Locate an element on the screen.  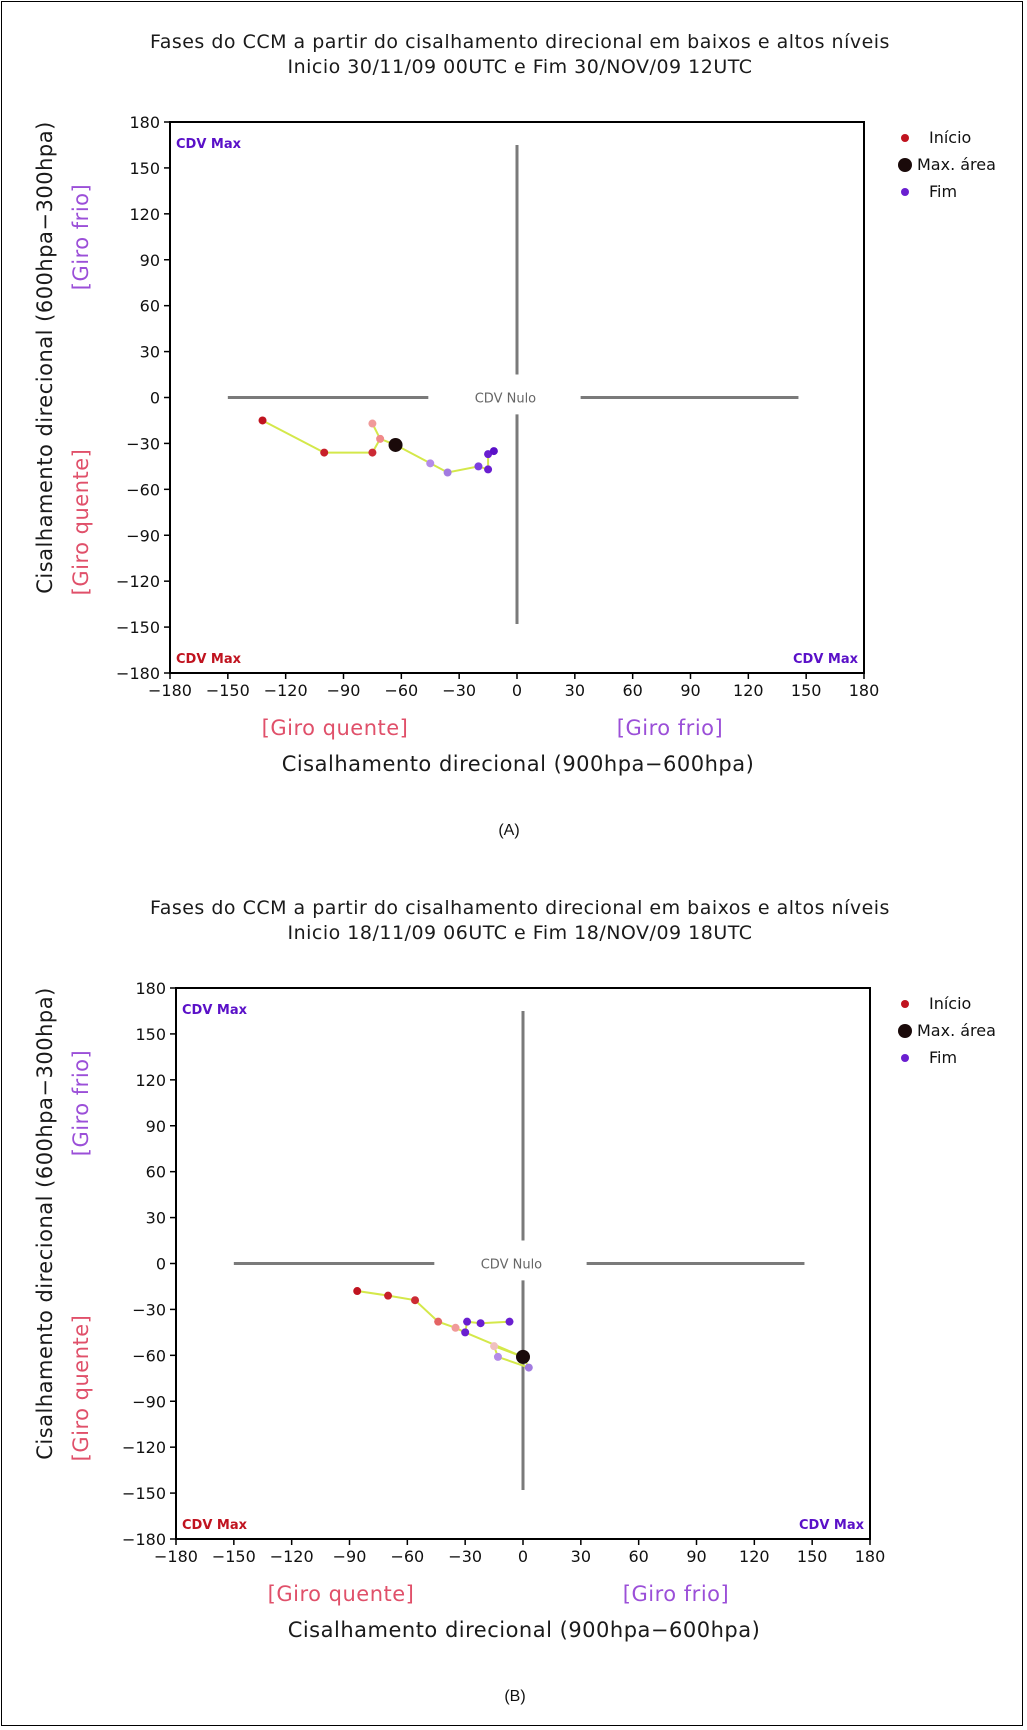
figure-caption: (B) is located at coordinates (514, 1696).